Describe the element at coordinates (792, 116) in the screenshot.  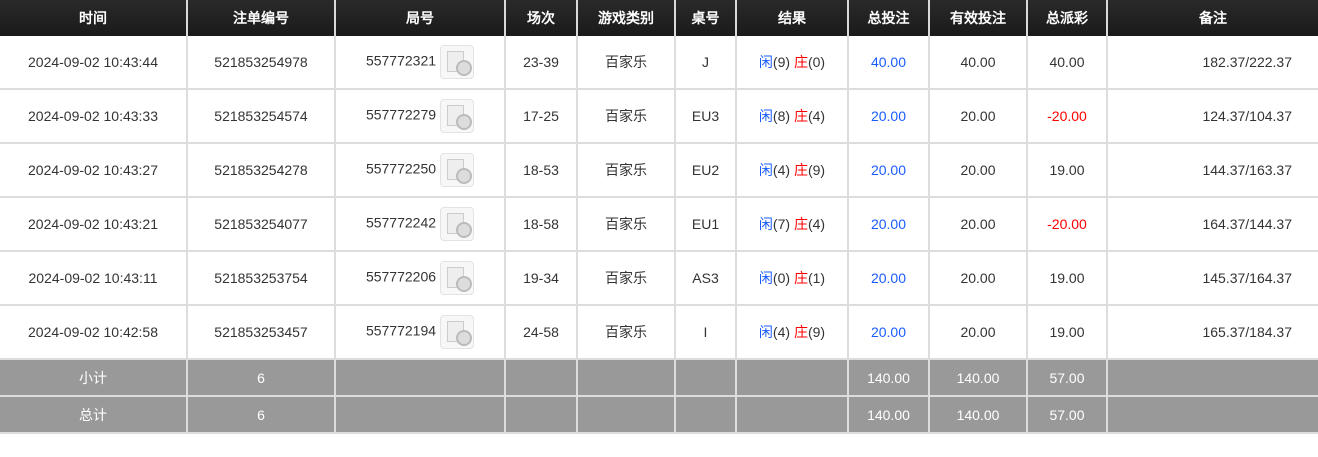
I see `result-cell: 闲(8) 庄(4)` at that location.